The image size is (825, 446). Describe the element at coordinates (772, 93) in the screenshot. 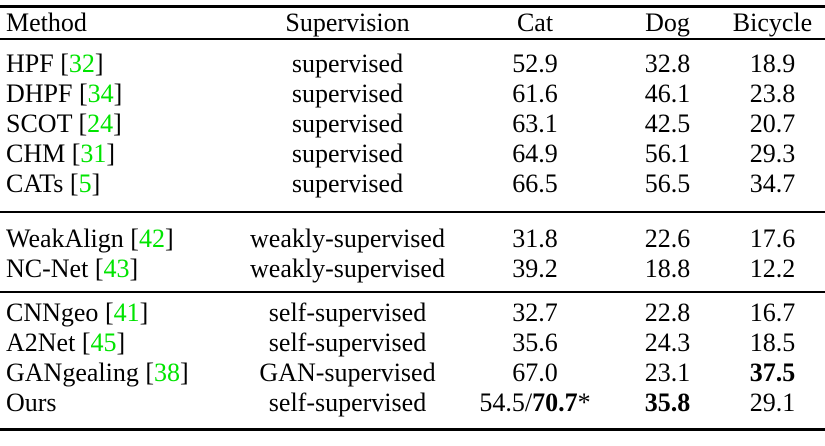

I see `score-value: 23.8` at that location.